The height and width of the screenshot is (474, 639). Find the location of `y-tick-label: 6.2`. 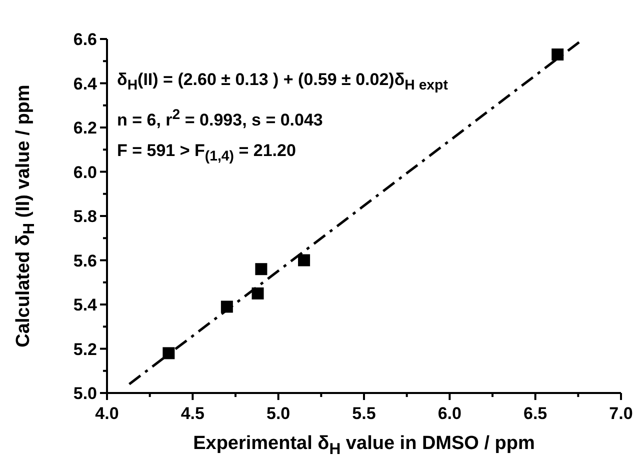

y-tick-label: 6.2 is located at coordinates (85, 128).